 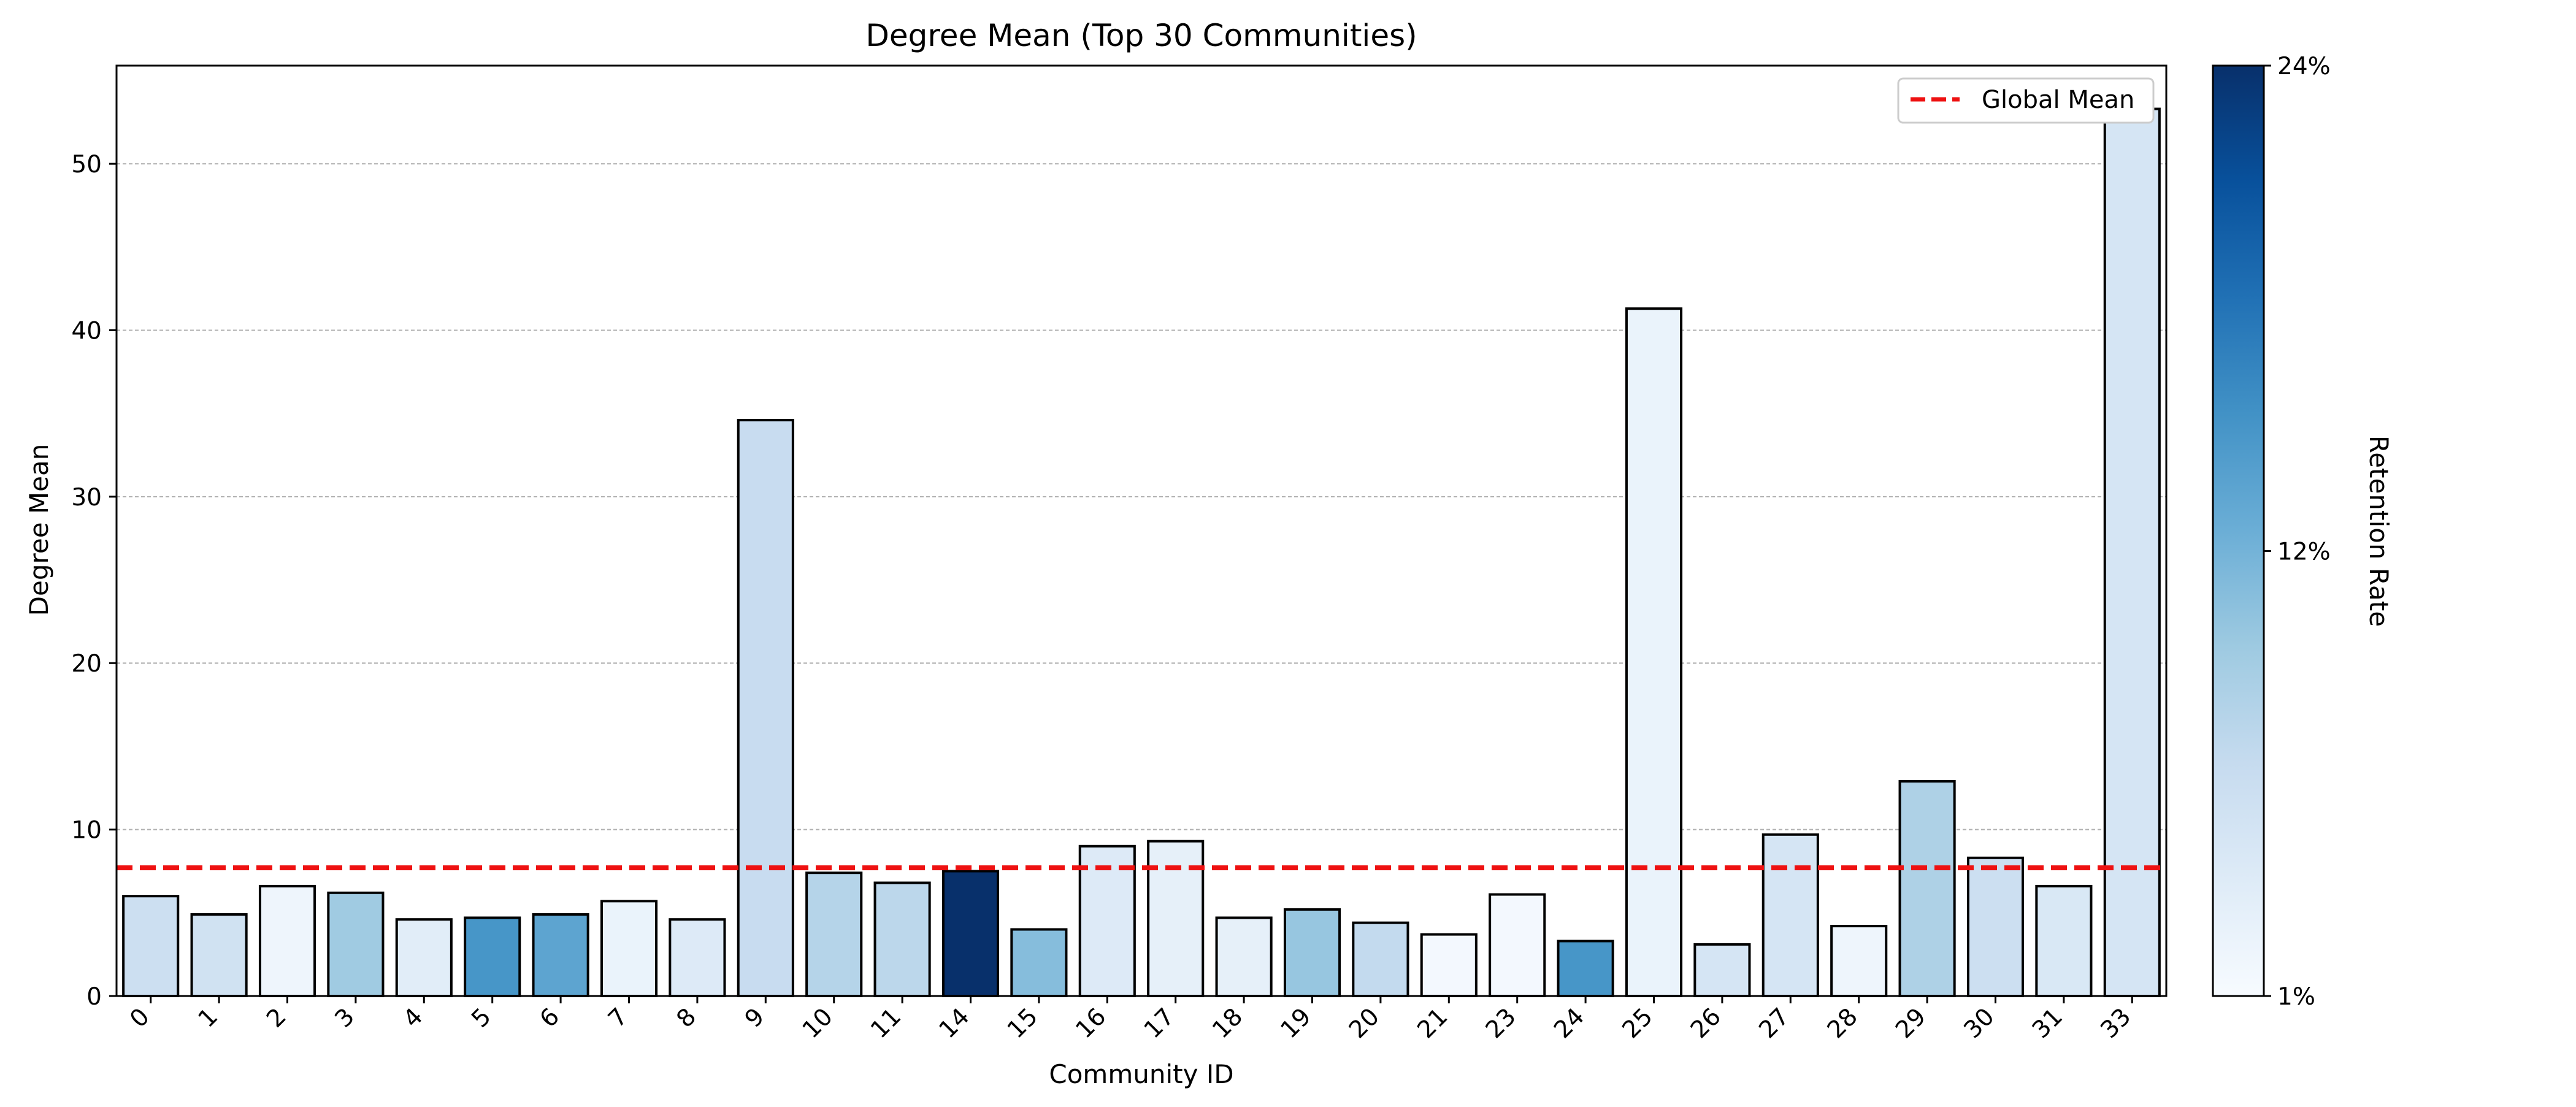 I want to click on x-tick-label: 9, so click(x=755, y=1018).